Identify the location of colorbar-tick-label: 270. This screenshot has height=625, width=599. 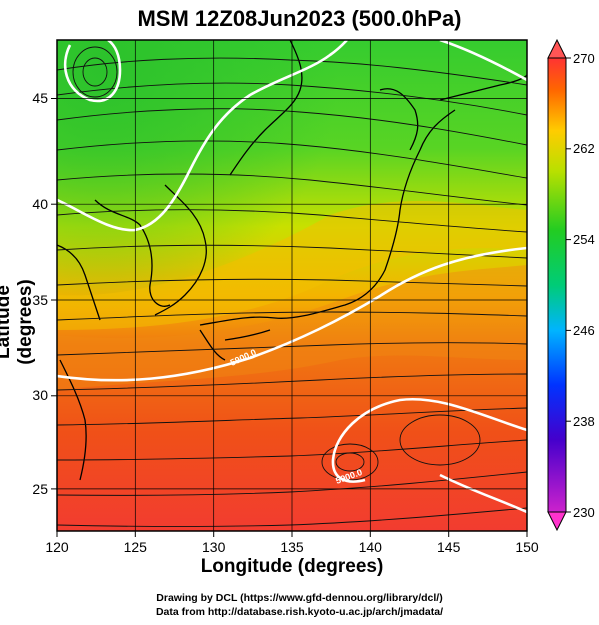
(584, 58).